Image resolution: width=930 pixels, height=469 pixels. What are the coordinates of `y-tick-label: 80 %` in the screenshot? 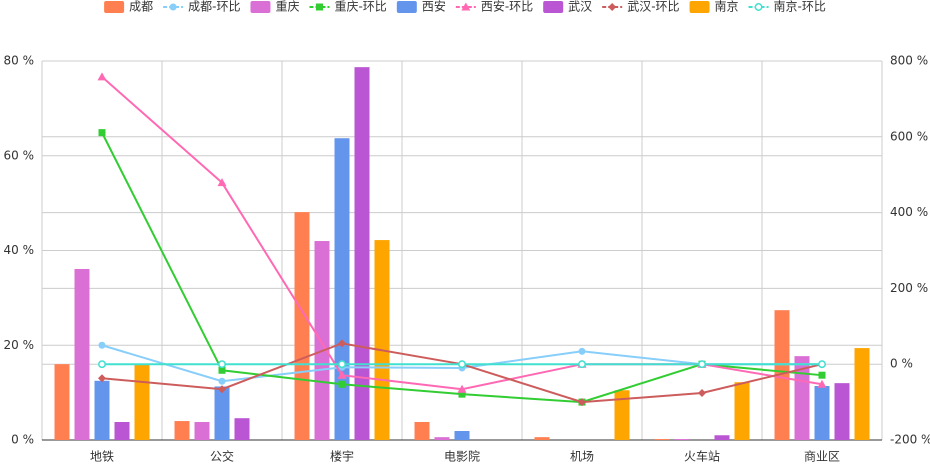 It's located at (19, 61).